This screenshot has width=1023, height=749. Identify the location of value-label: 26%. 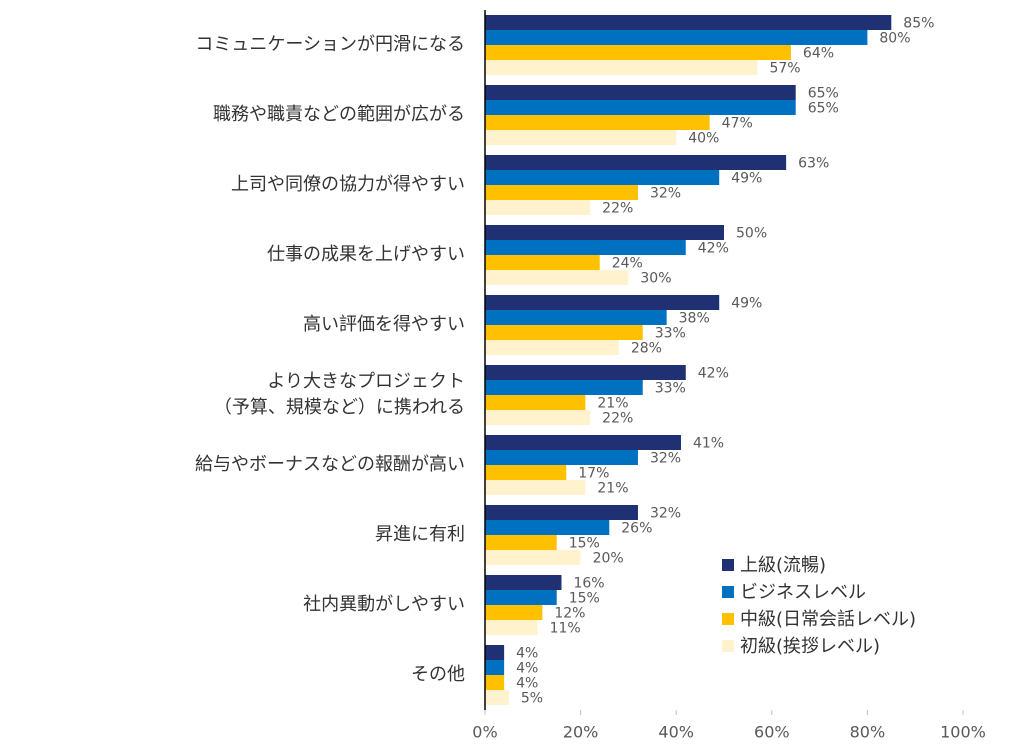
(636, 529).